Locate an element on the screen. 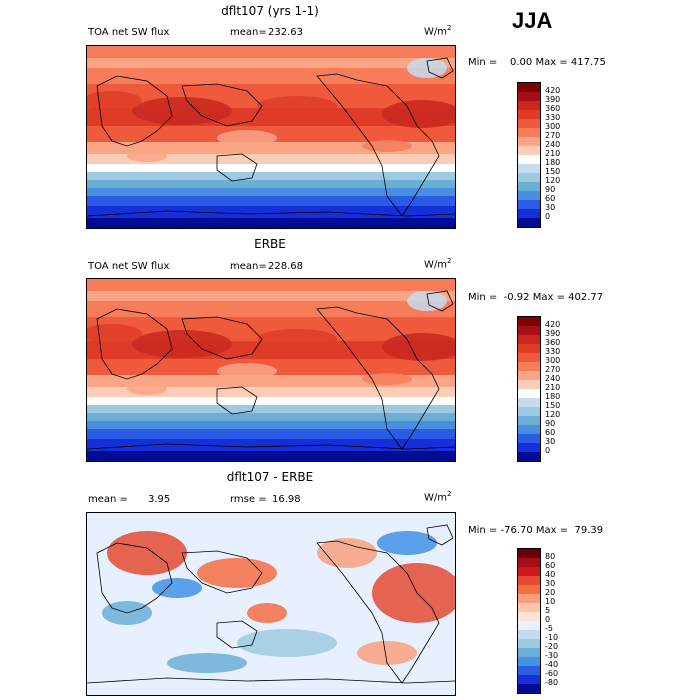  panel2-range: Min = -0.92 Max = 402.77 is located at coordinates (536, 297).